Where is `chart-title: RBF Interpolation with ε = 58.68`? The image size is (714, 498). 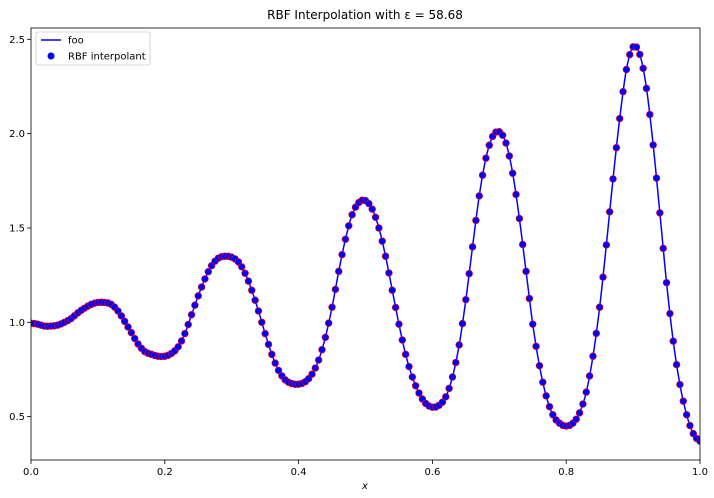
chart-title: RBF Interpolation with ε = 58.68 is located at coordinates (365, 15).